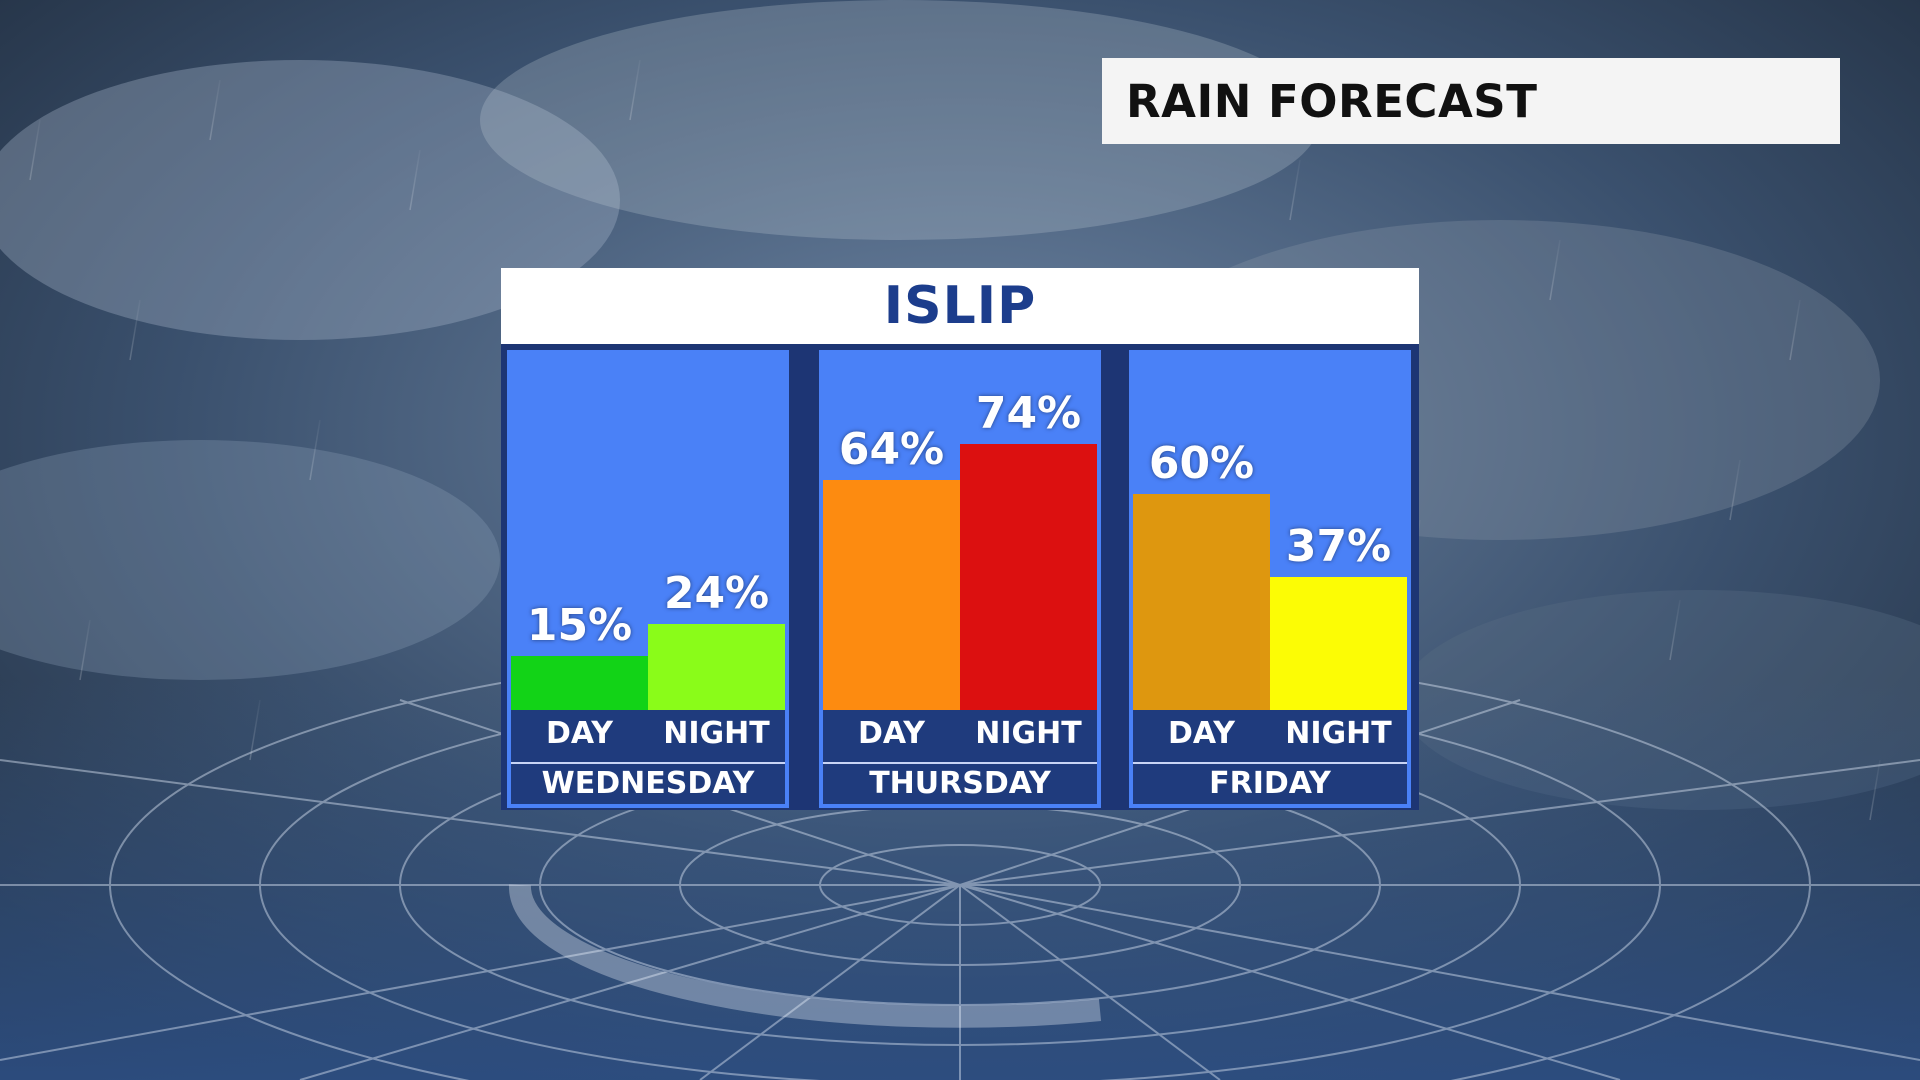 This screenshot has height=1080, width=1920. What do you see at coordinates (1201, 463) in the screenshot?
I see `data-label-friday-day: 60%` at bounding box center [1201, 463].